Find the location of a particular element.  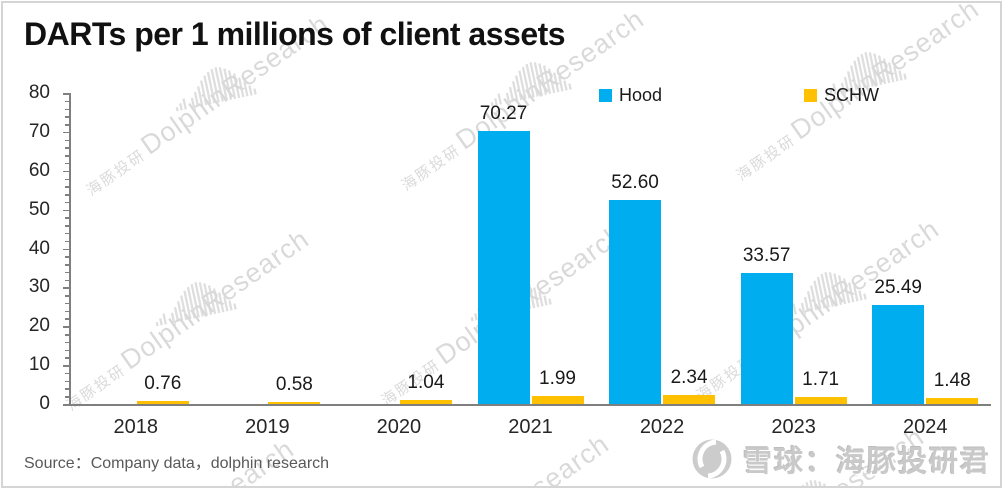

x-axis-label: 2024 is located at coordinates (925, 427).